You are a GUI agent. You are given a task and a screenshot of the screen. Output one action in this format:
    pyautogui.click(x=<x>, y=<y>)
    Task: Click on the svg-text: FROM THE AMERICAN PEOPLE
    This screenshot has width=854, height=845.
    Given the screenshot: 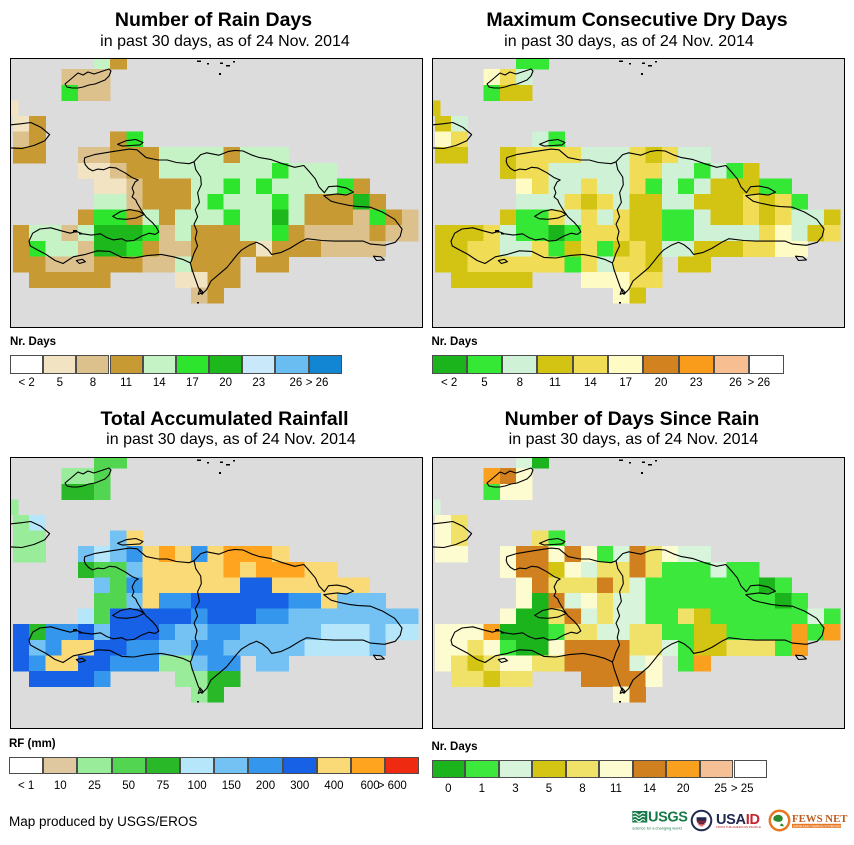 What is the action you would take?
    pyautogui.click(x=738, y=827)
    